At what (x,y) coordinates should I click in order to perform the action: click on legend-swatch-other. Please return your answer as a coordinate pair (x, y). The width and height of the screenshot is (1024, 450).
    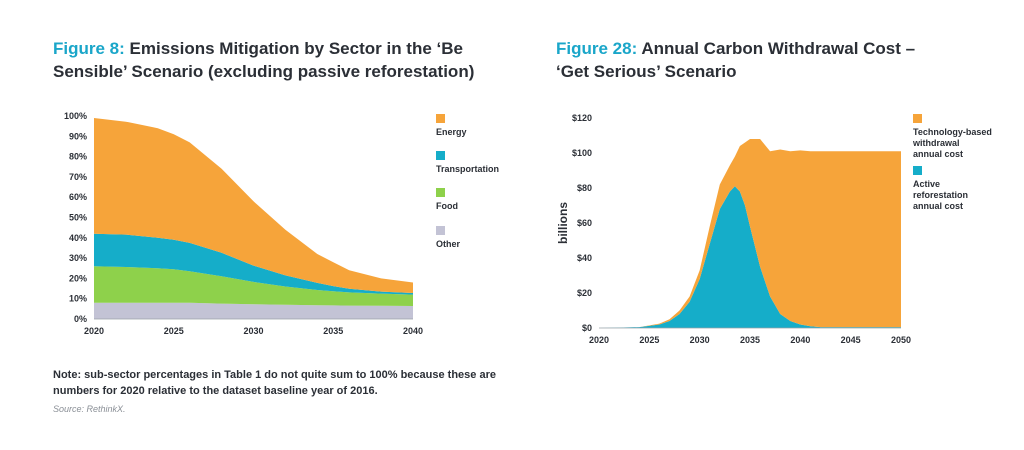
    Looking at the image, I should click on (440, 230).